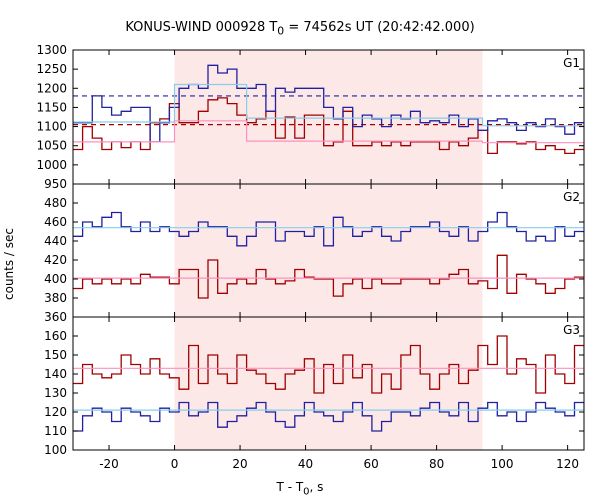  Describe the element at coordinates (51, 146) in the screenshot. I see `y-tick-label: 1050` at that location.